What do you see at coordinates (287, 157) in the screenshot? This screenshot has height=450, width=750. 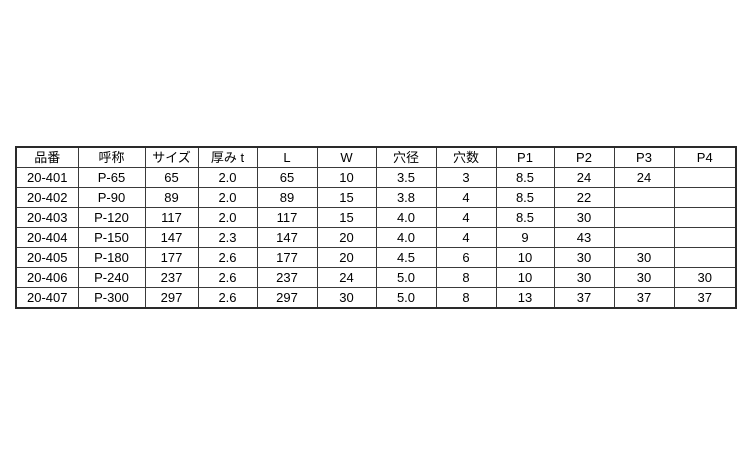 I see `column-header-5: L` at bounding box center [287, 157].